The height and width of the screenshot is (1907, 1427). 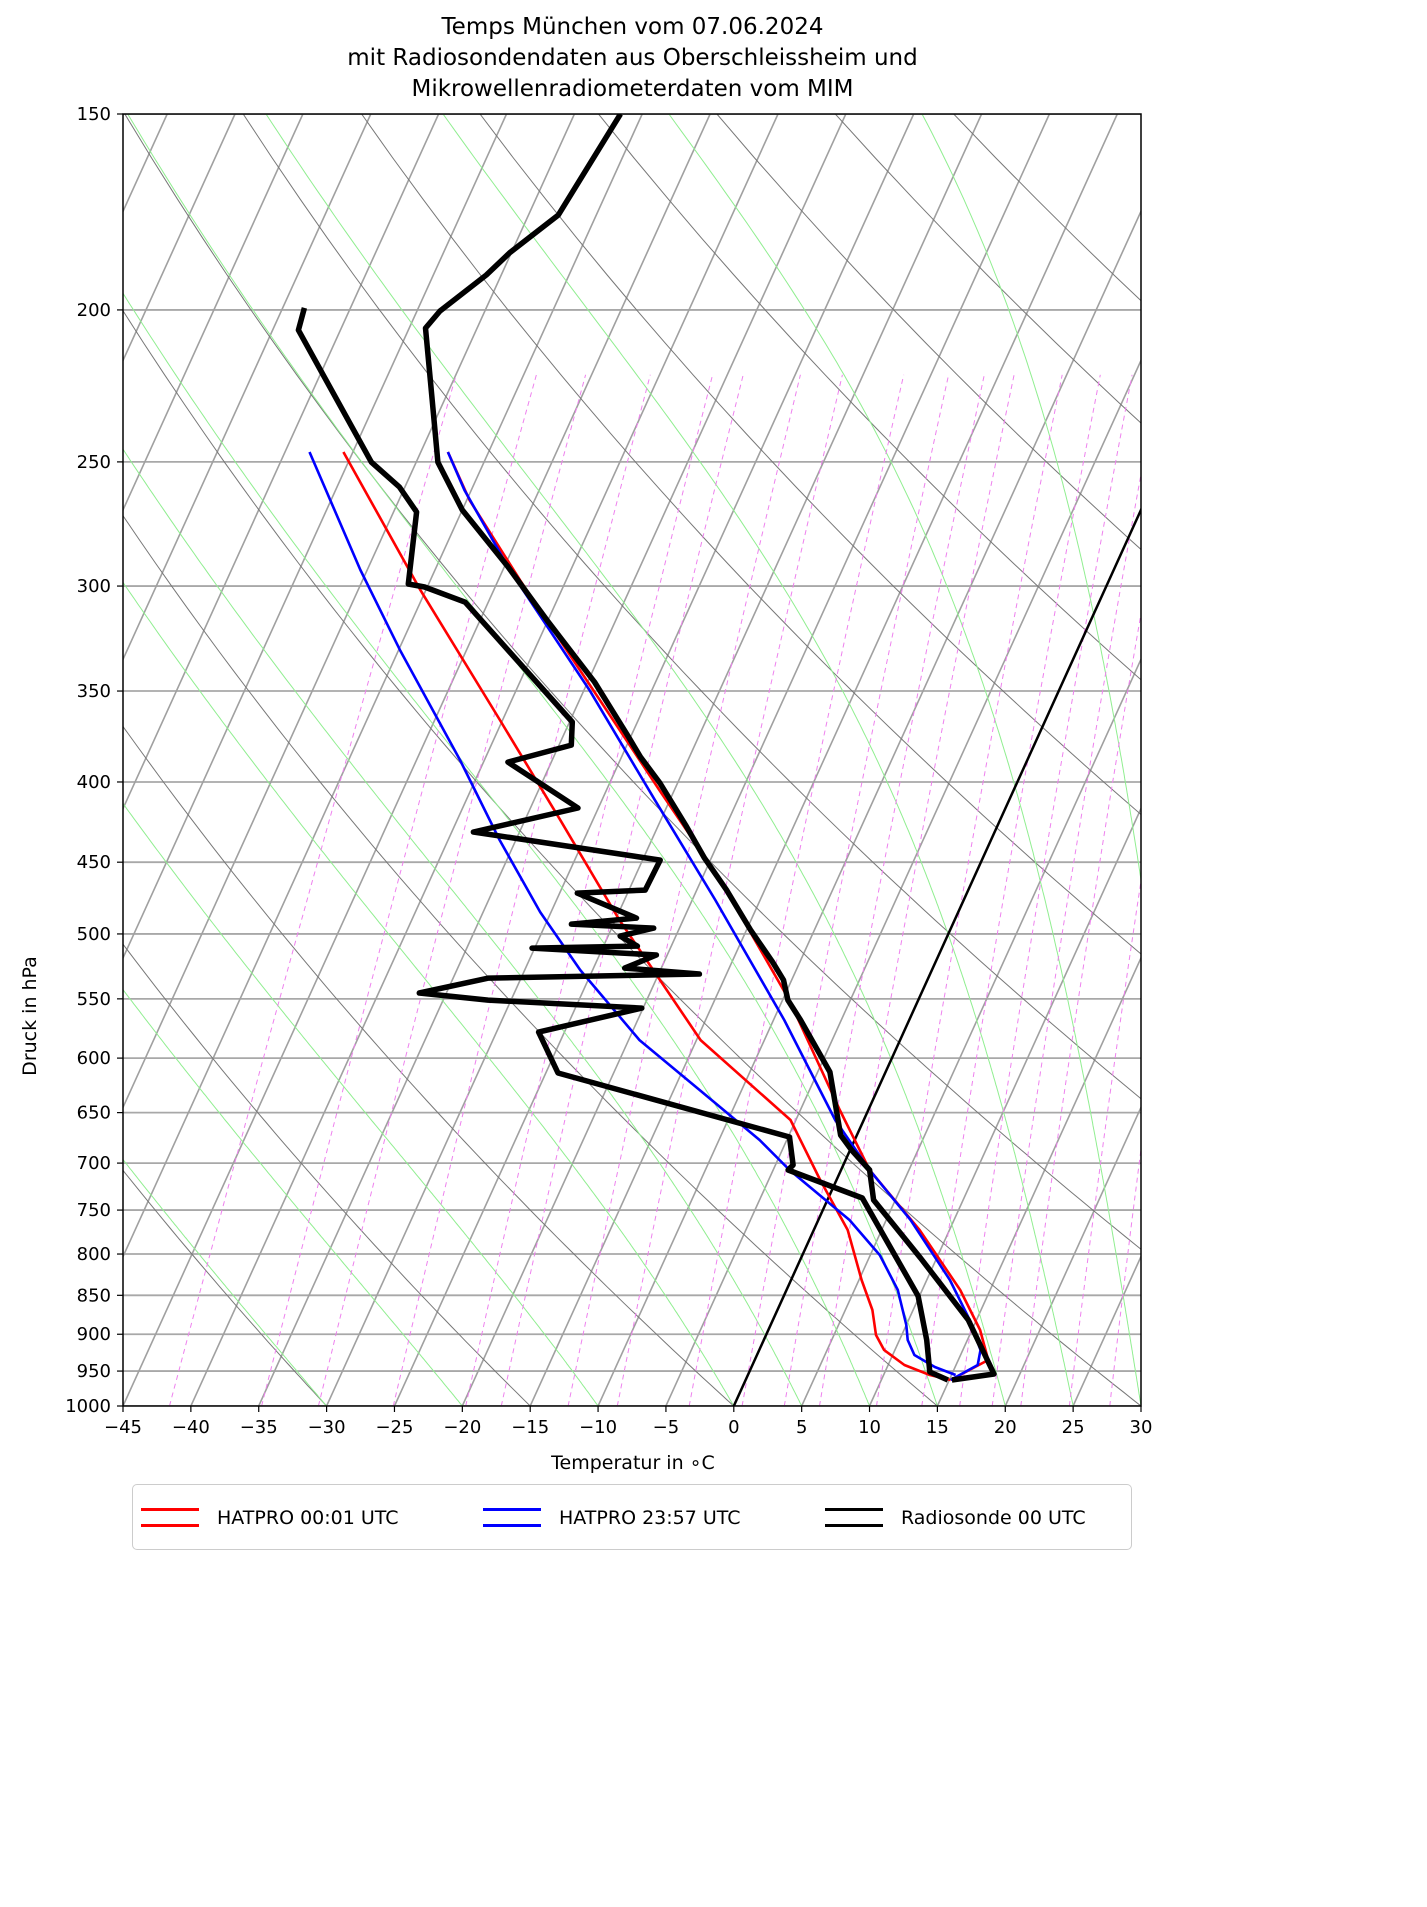 I want to click on legend-label: HATPRO 00:01 UTC, so click(x=308, y=1518).